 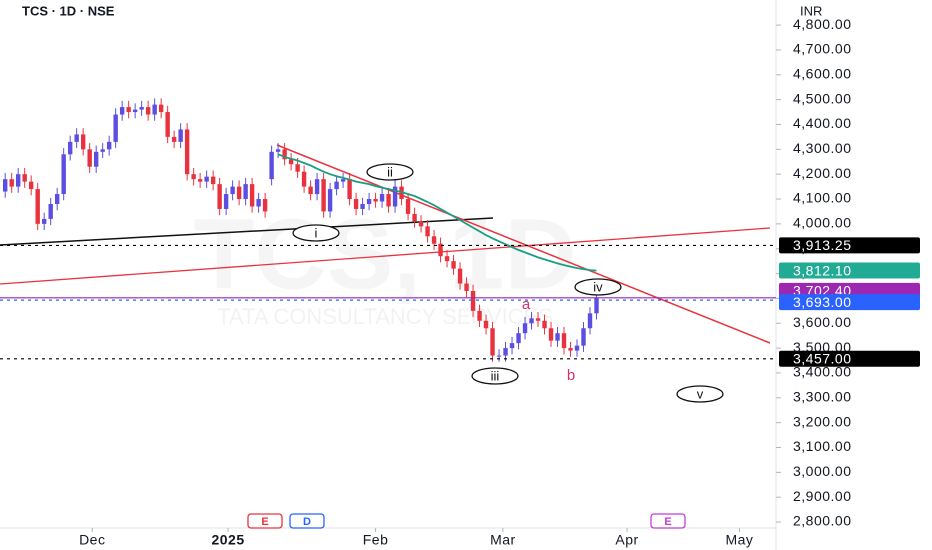 What do you see at coordinates (822, 98) in the screenshot?
I see `y-tick-label: 4,500.00` at bounding box center [822, 98].